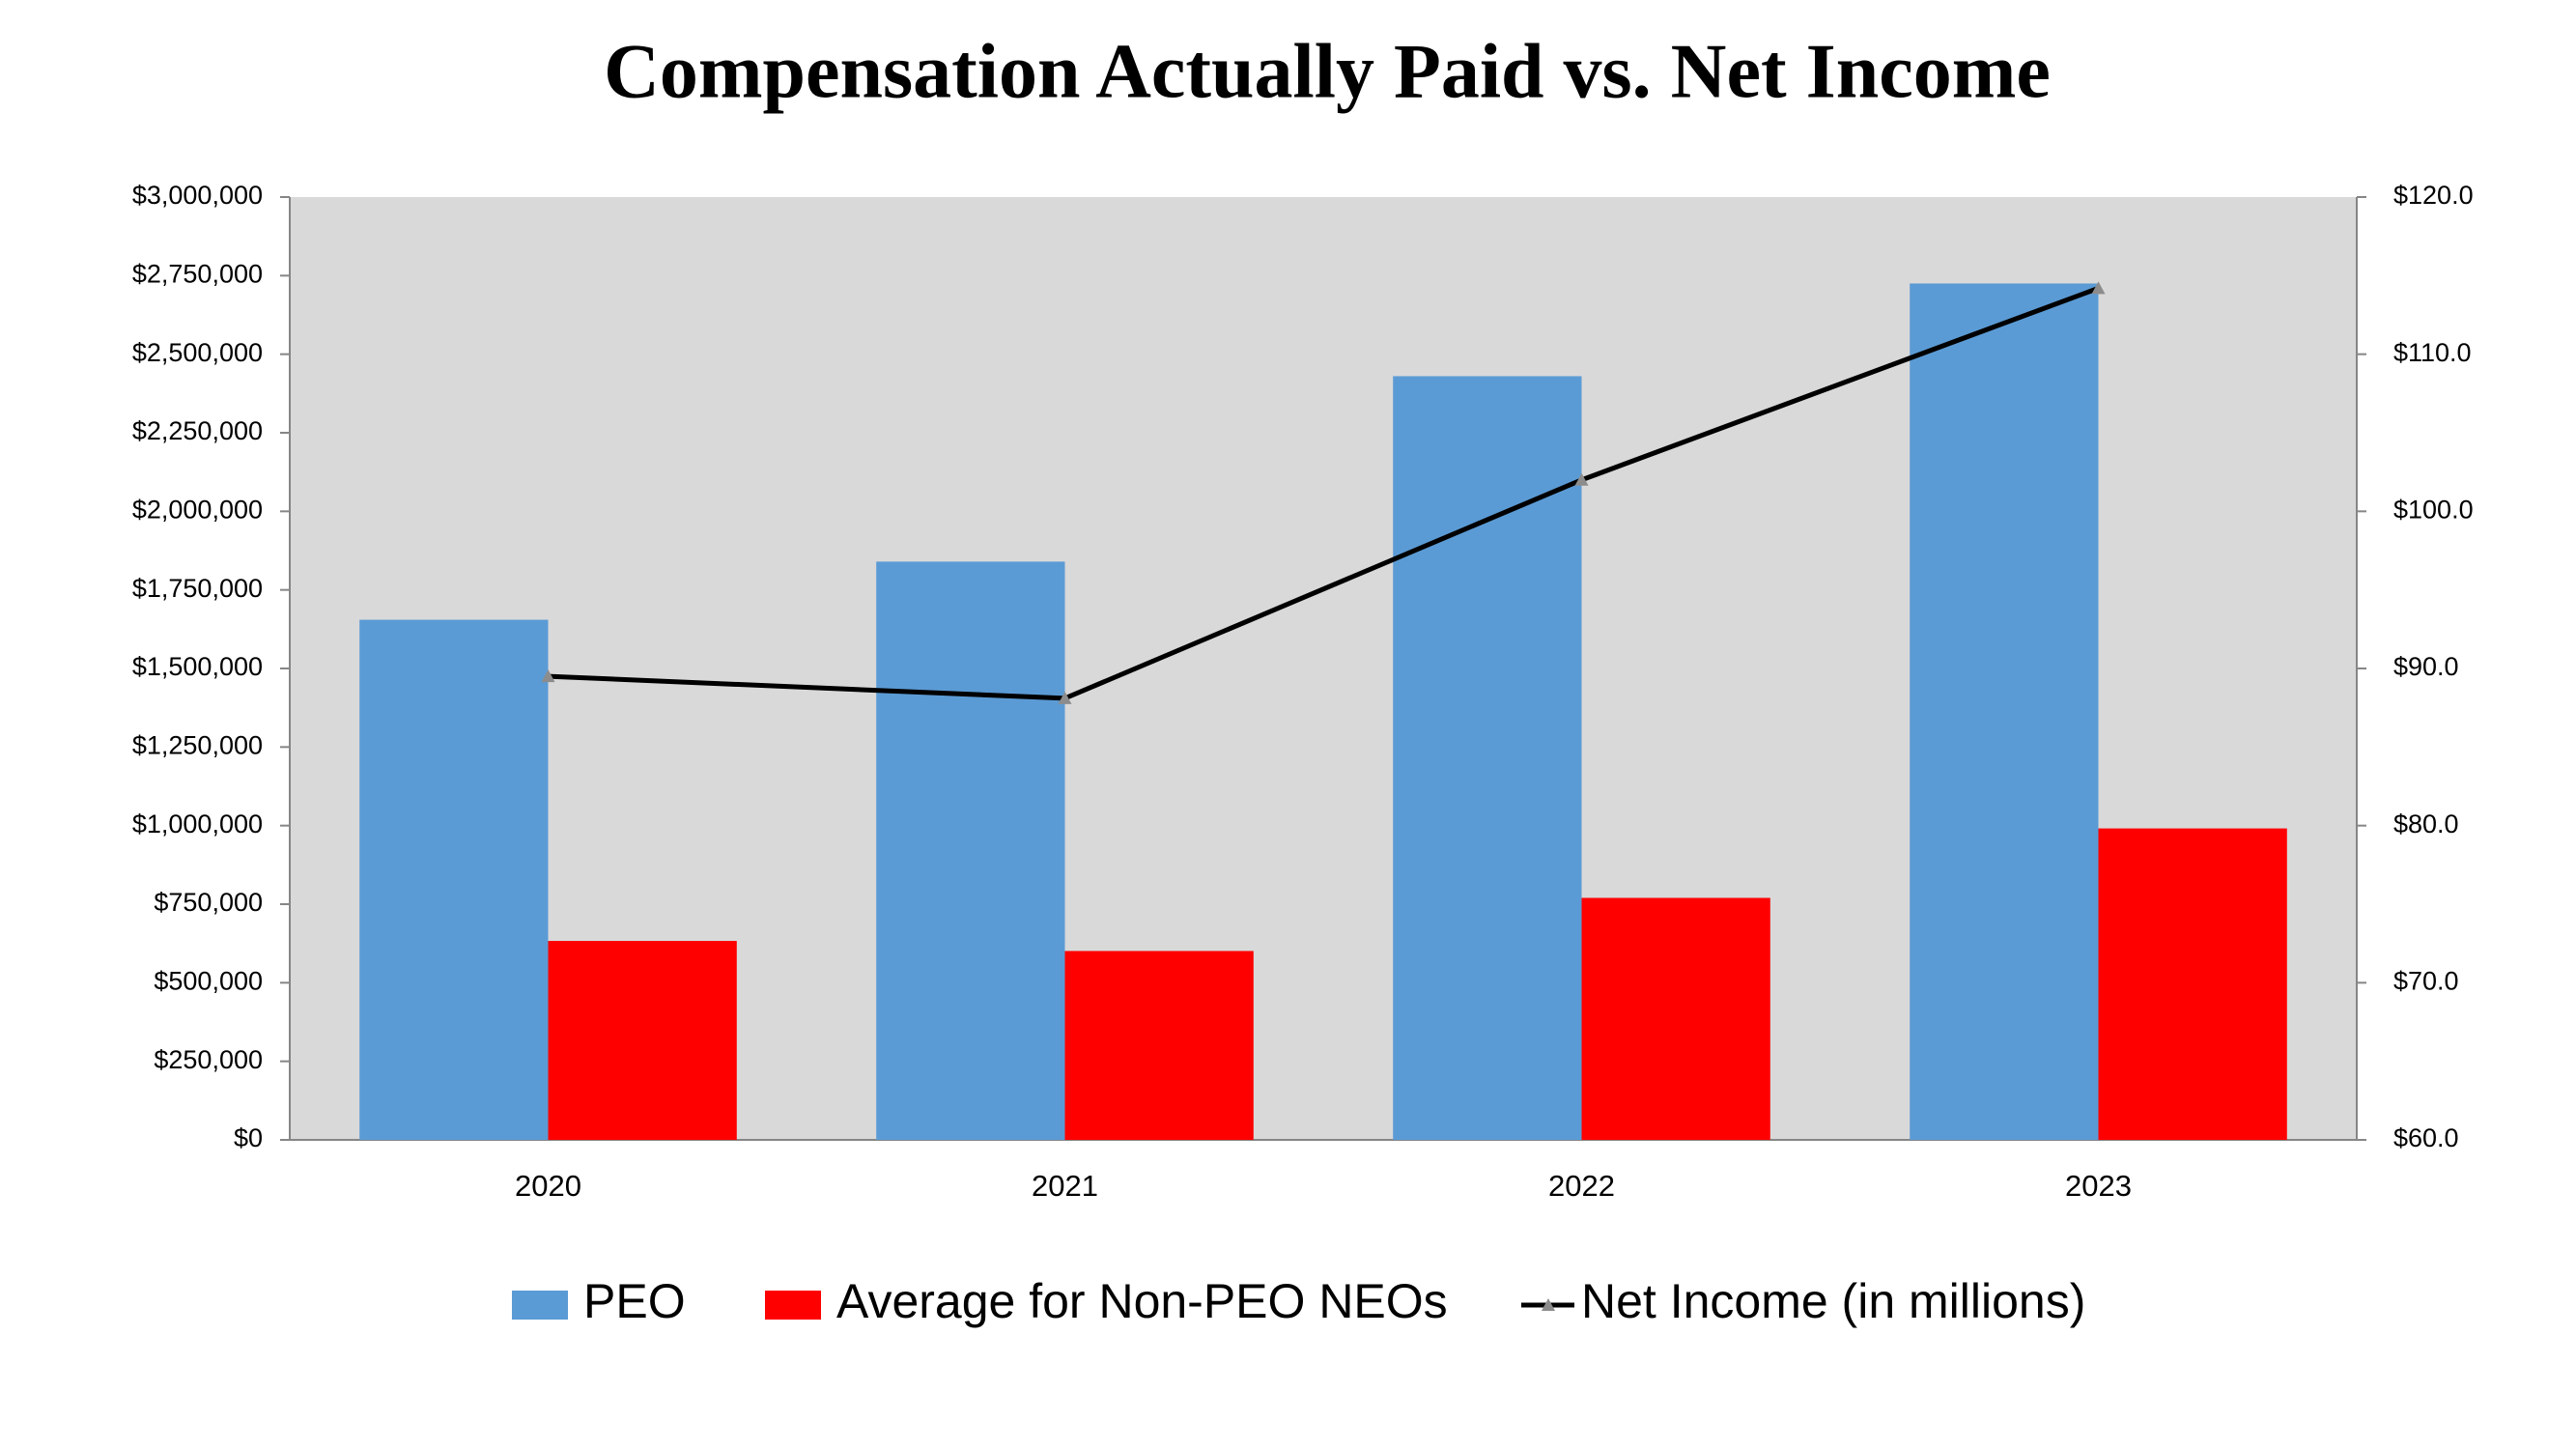  Describe the element at coordinates (197, 430) in the screenshot. I see `y-tick-label: $2,250,000` at that location.